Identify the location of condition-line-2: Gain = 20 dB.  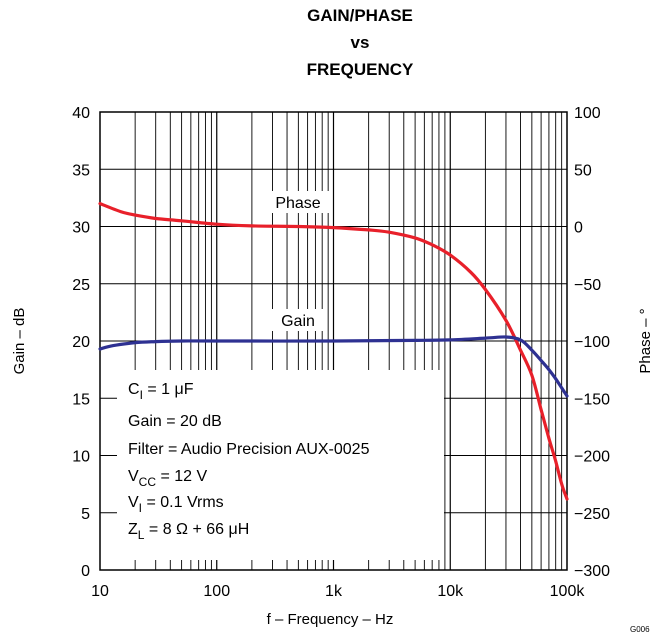
(175, 421).